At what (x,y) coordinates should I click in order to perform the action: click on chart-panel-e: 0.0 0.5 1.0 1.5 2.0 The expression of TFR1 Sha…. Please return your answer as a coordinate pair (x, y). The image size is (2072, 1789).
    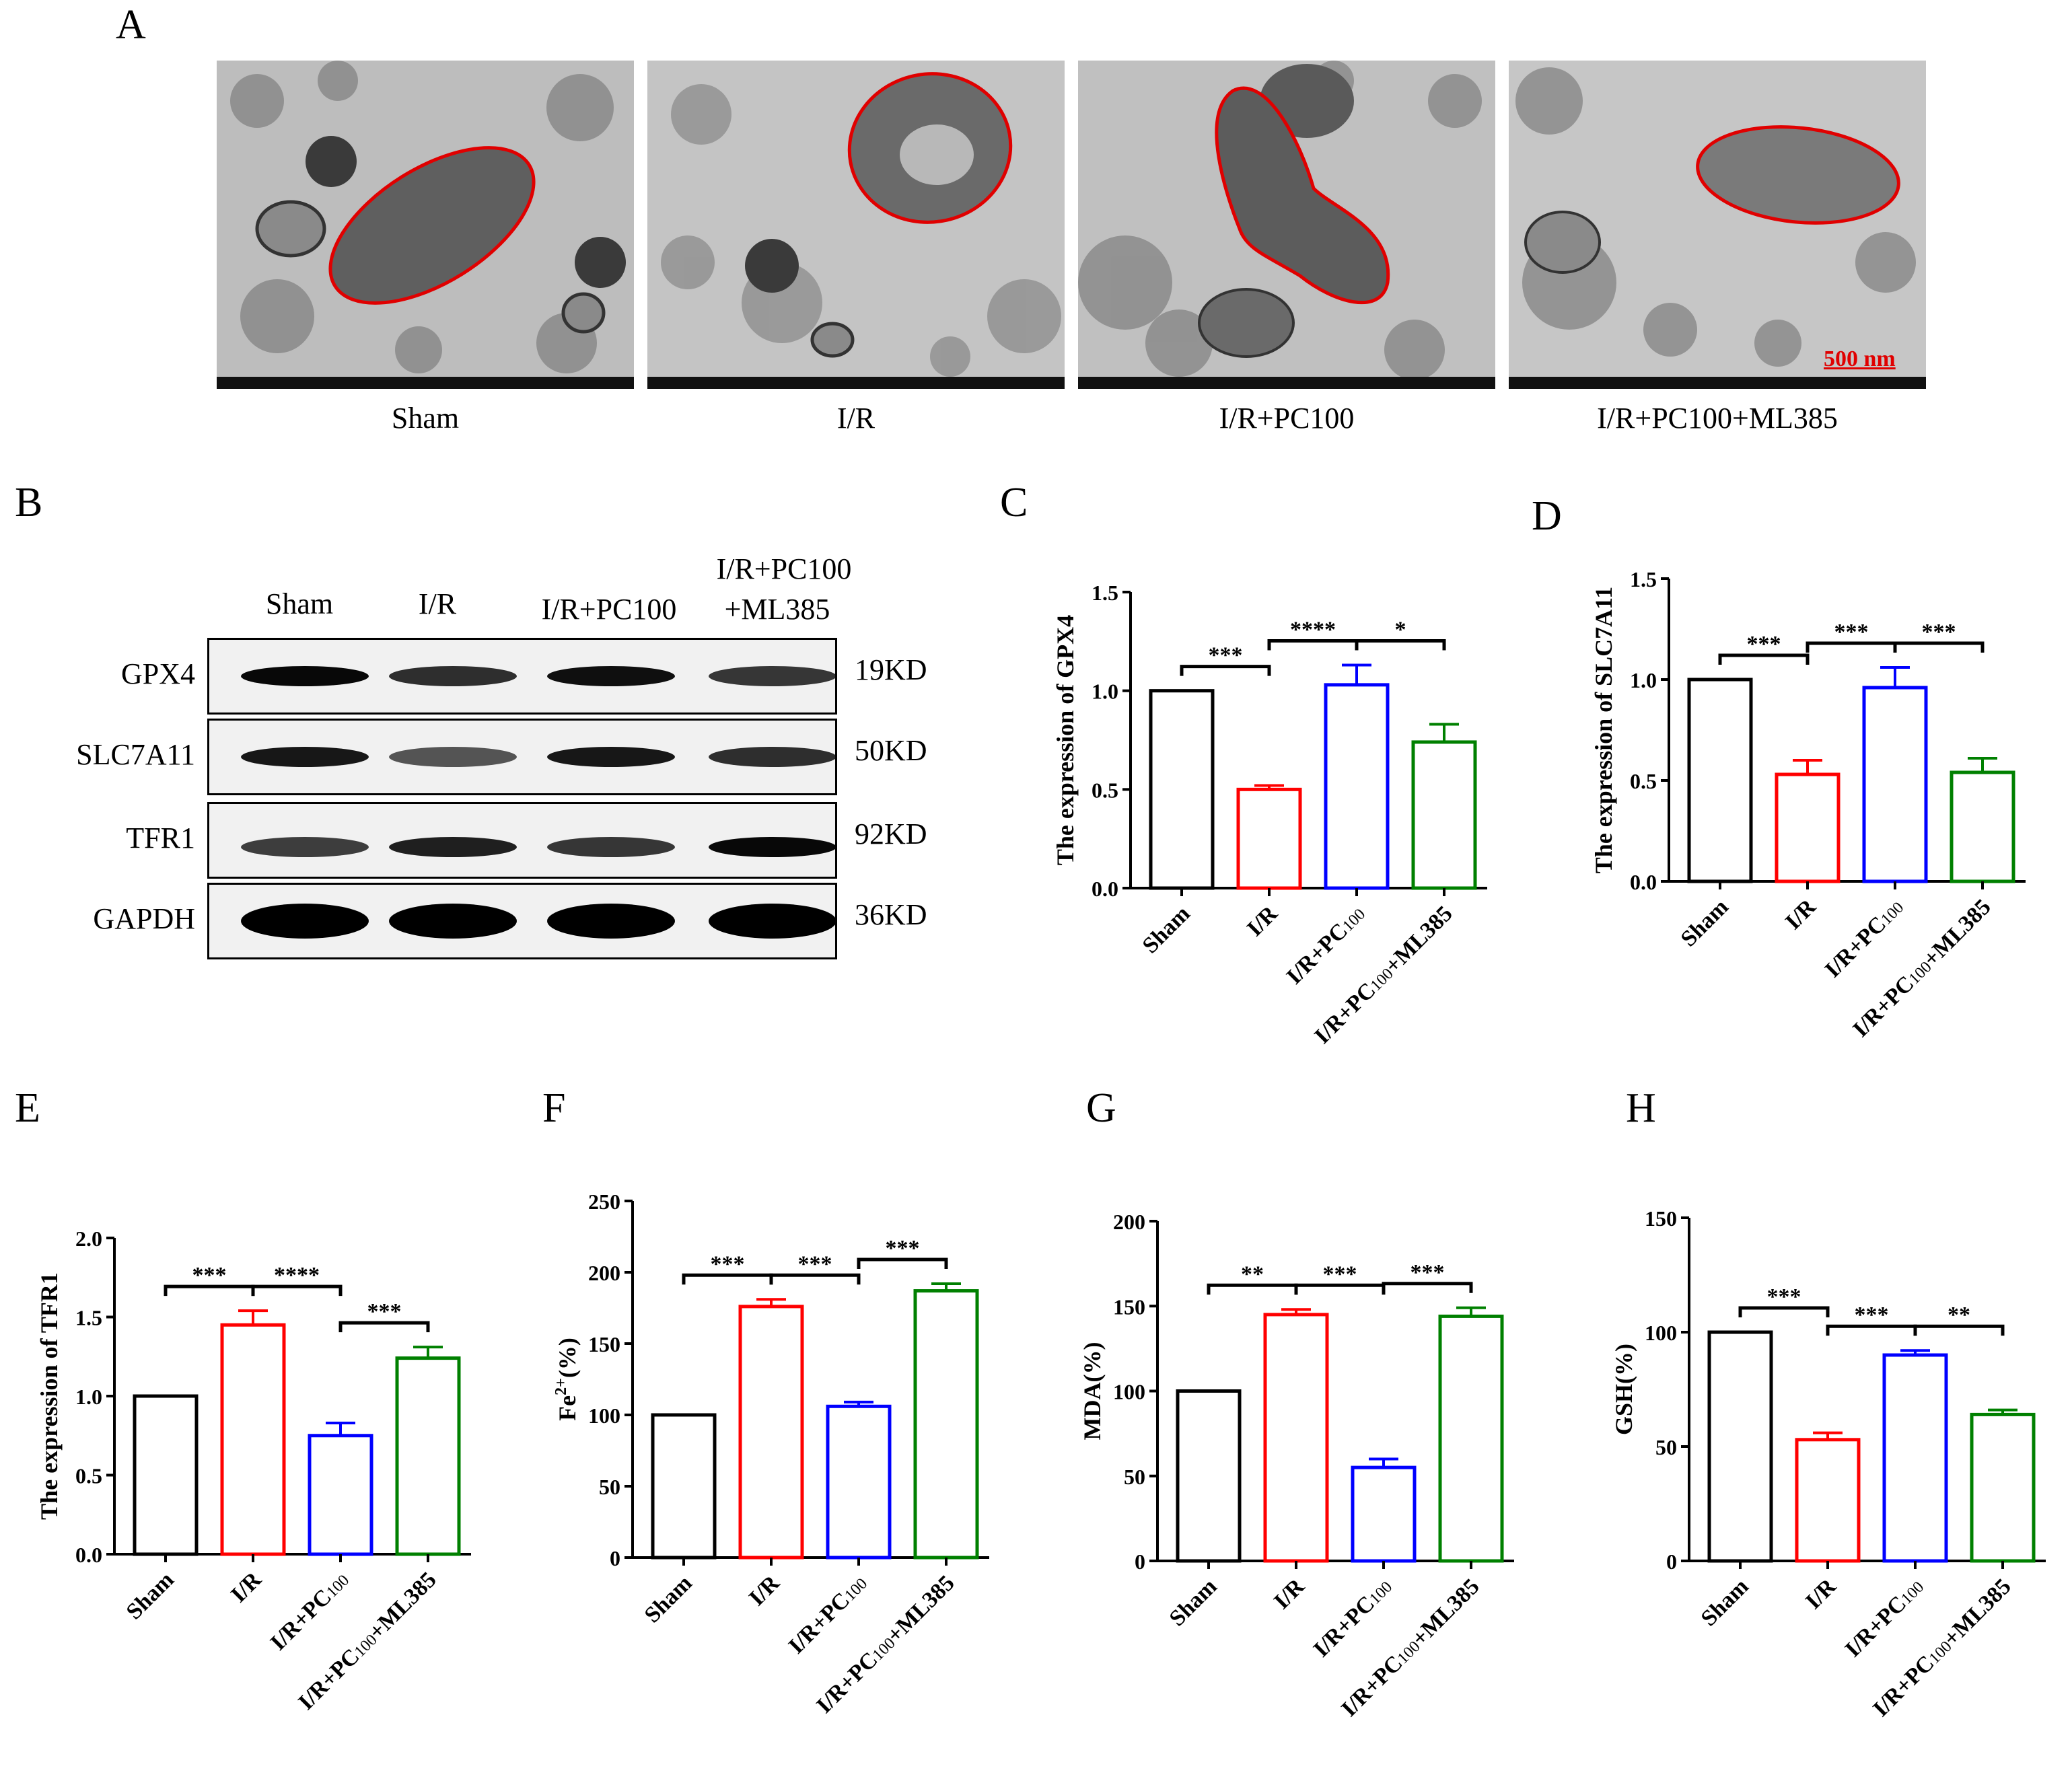
    Looking at the image, I should click on (276, 1495).